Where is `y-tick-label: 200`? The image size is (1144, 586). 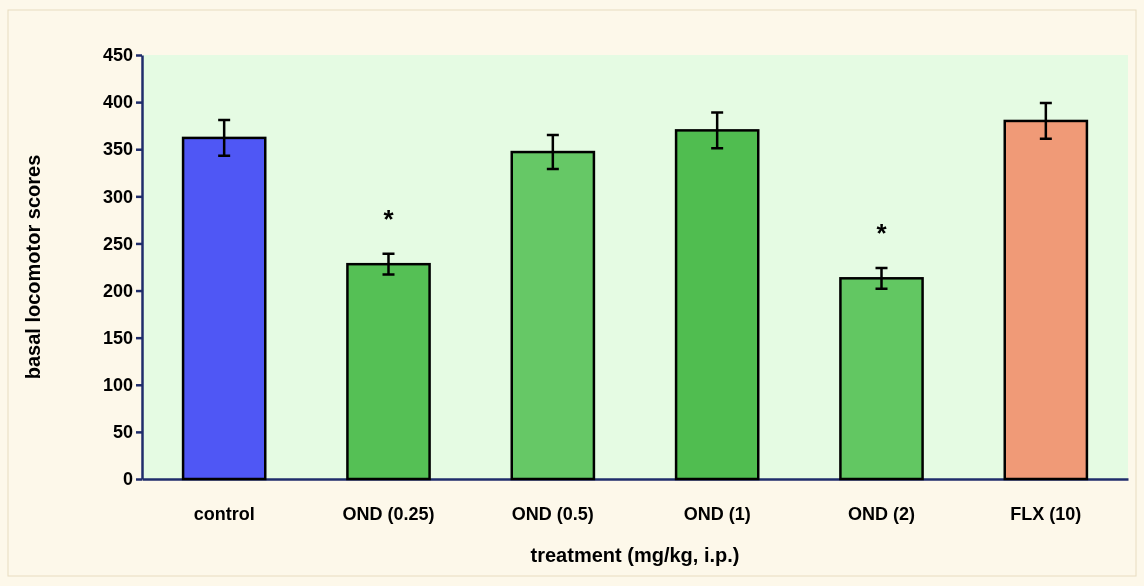 y-tick-label: 200 is located at coordinates (117, 290).